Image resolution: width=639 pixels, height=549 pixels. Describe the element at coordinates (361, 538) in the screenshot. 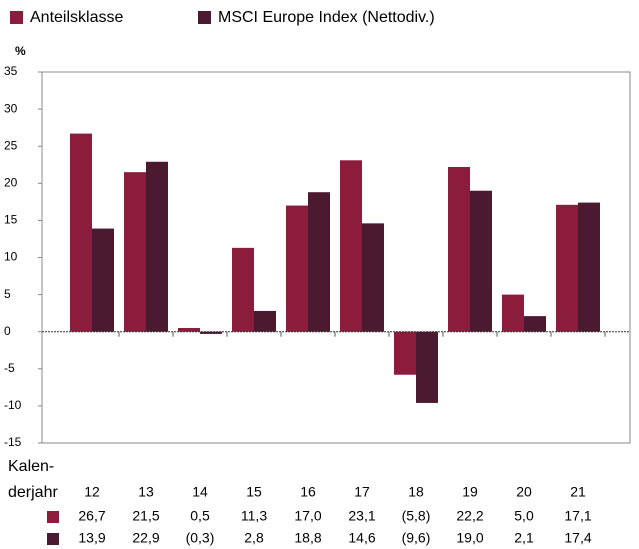

I see `value-label: 14,6` at that location.